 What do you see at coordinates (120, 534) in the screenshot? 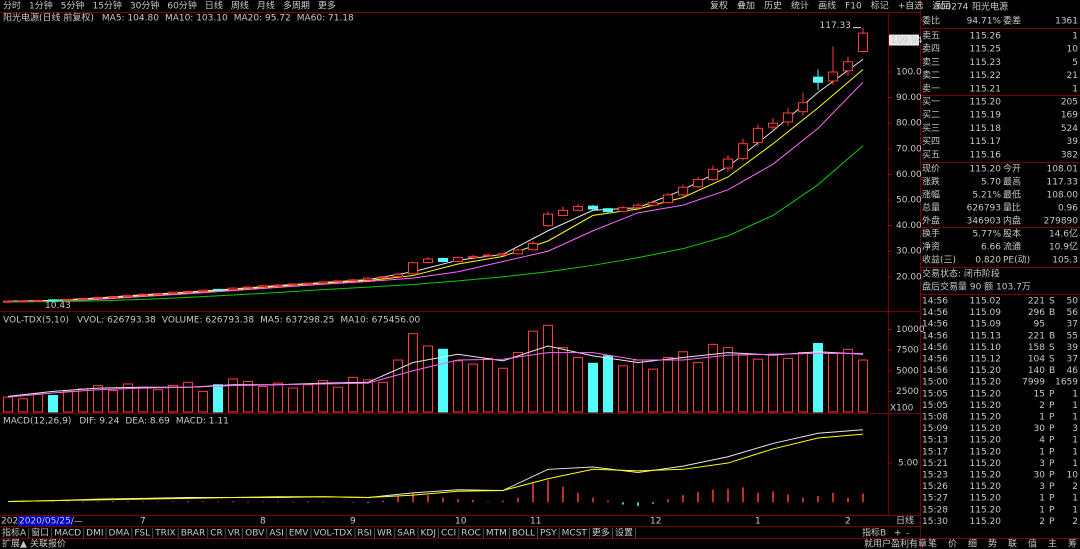
I see `indicator-tab: DMA` at bounding box center [120, 534].